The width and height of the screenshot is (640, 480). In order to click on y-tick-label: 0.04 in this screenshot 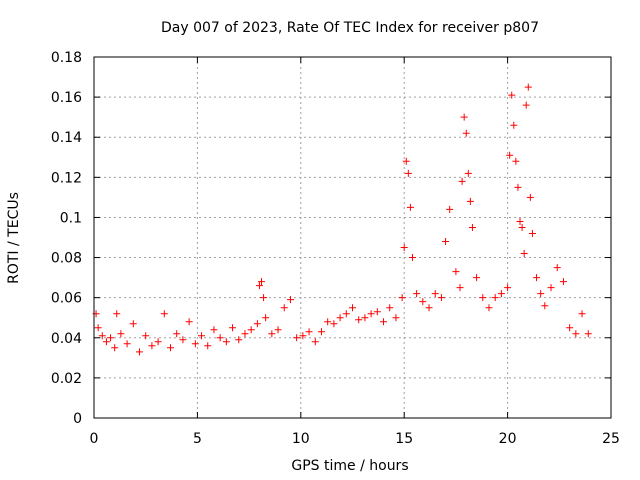, I will do `click(66, 339)`.